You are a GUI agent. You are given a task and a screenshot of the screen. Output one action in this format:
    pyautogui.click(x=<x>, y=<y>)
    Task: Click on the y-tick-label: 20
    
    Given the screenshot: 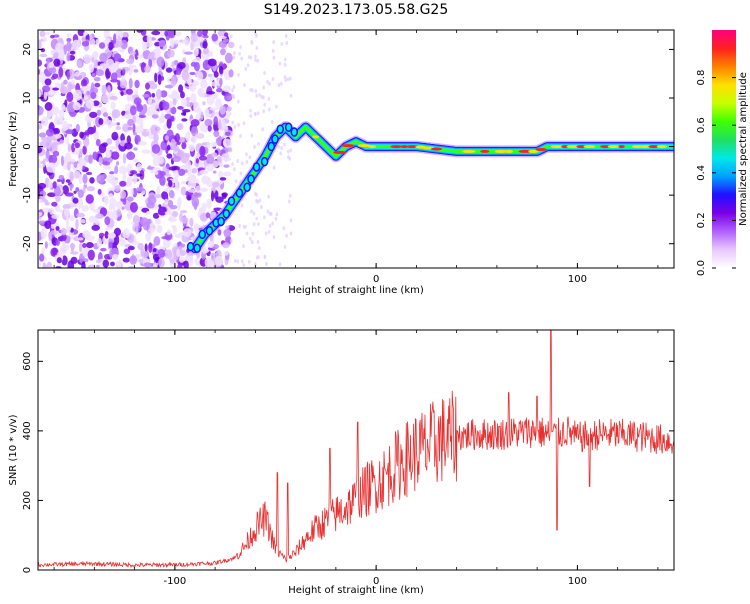 What is the action you would take?
    pyautogui.click(x=27, y=49)
    